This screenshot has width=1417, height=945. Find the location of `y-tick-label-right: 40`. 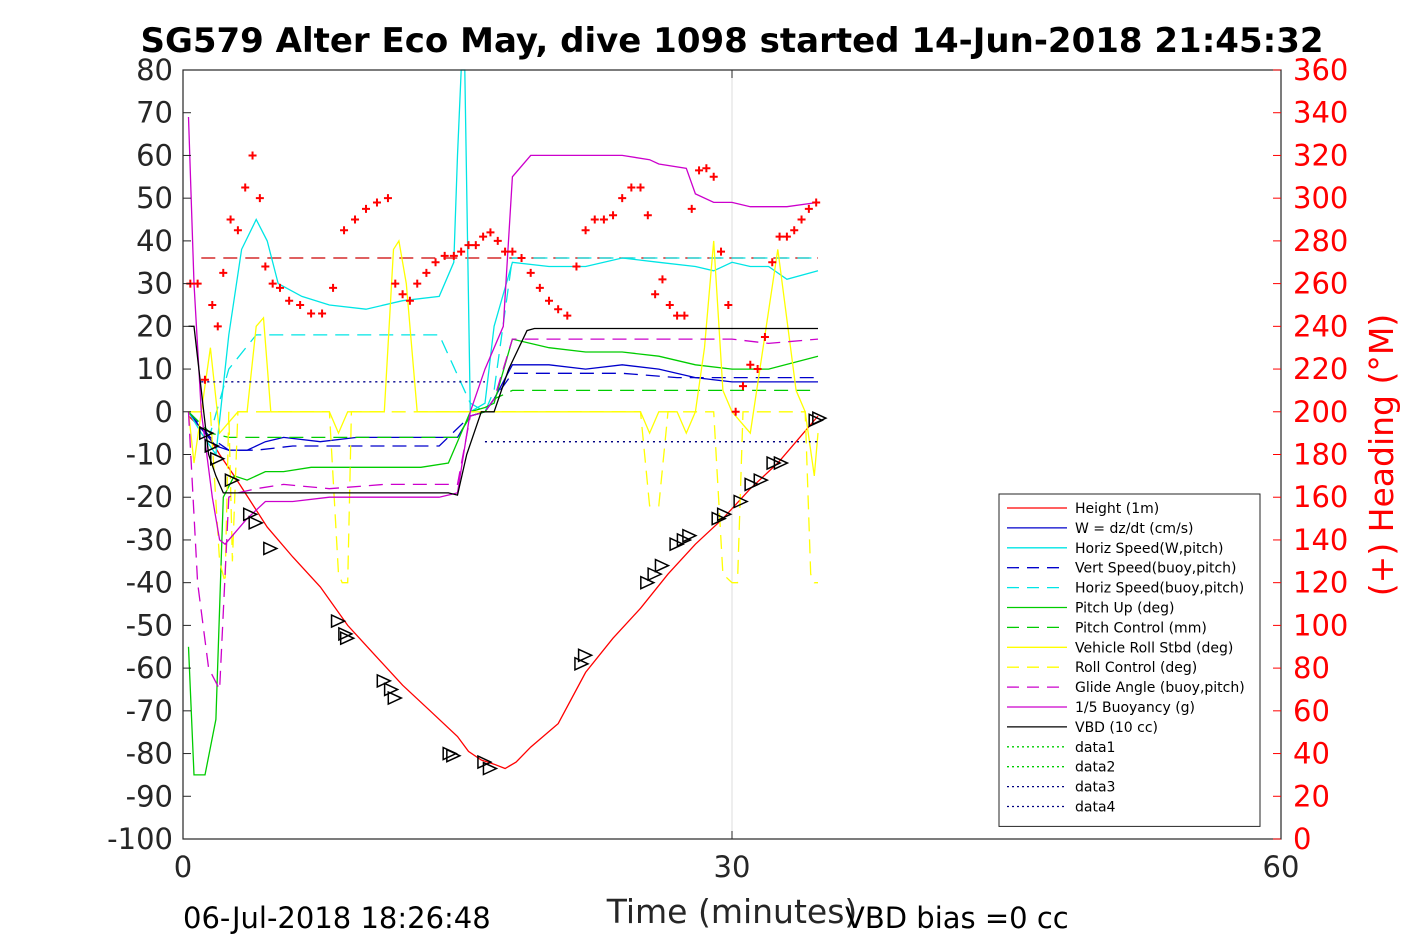

y-tick-label-right: 40 is located at coordinates (1311, 754).